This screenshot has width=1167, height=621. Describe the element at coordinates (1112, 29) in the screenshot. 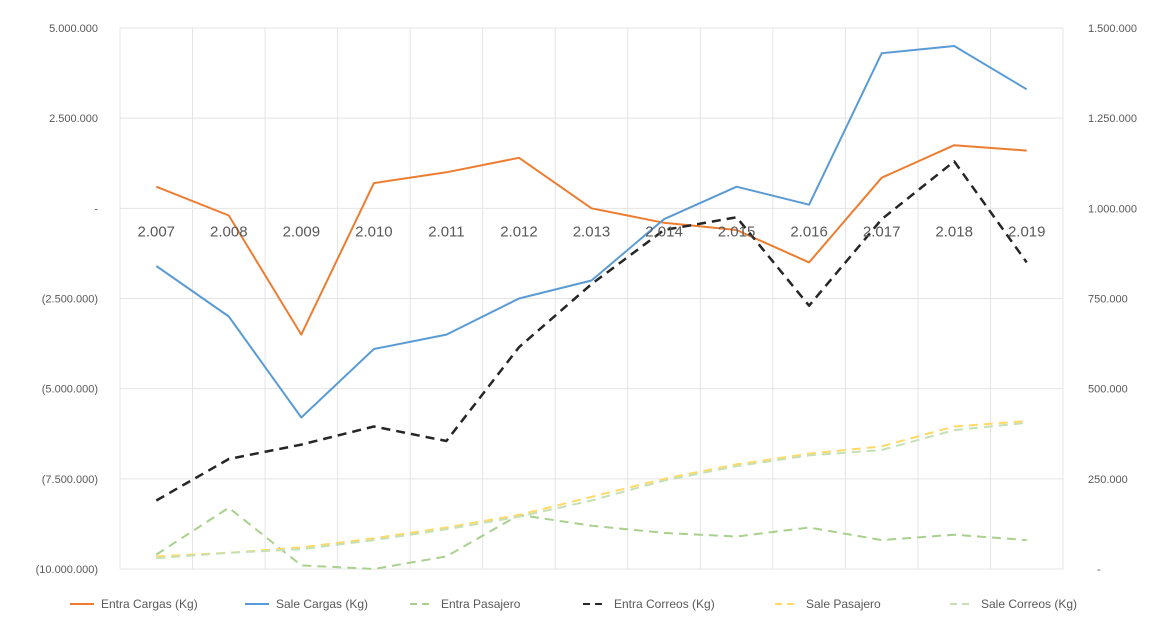

I see `right-tick-label: 1.500.000` at that location.